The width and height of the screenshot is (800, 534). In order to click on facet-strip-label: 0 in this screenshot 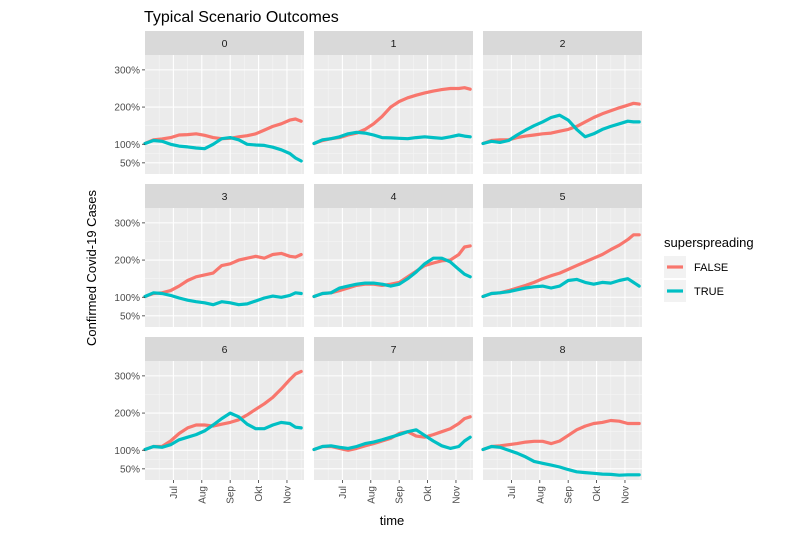, I will do `click(225, 44)`.